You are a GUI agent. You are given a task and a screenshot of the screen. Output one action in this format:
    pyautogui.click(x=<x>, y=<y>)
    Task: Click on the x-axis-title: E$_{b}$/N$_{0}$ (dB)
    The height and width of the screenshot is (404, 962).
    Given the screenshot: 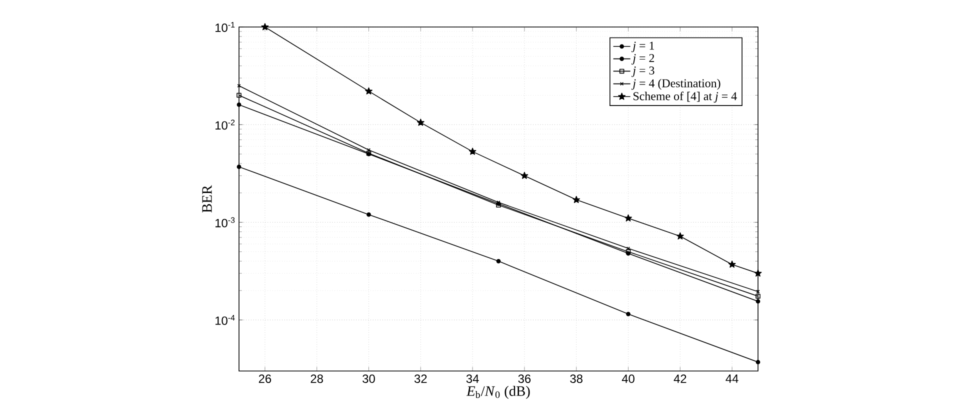 What is the action you would take?
    pyautogui.click(x=498, y=392)
    